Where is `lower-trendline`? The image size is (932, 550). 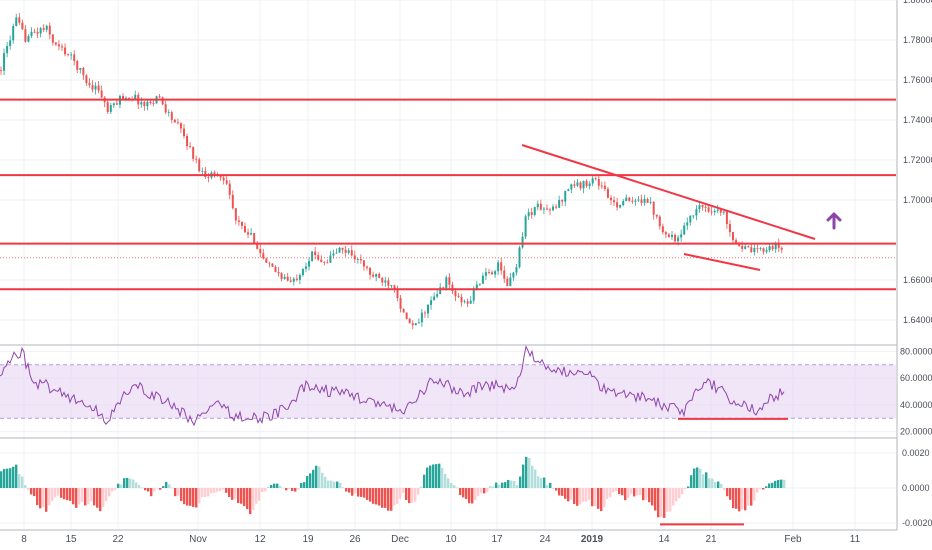
lower-trendline is located at coordinates (722, 262).